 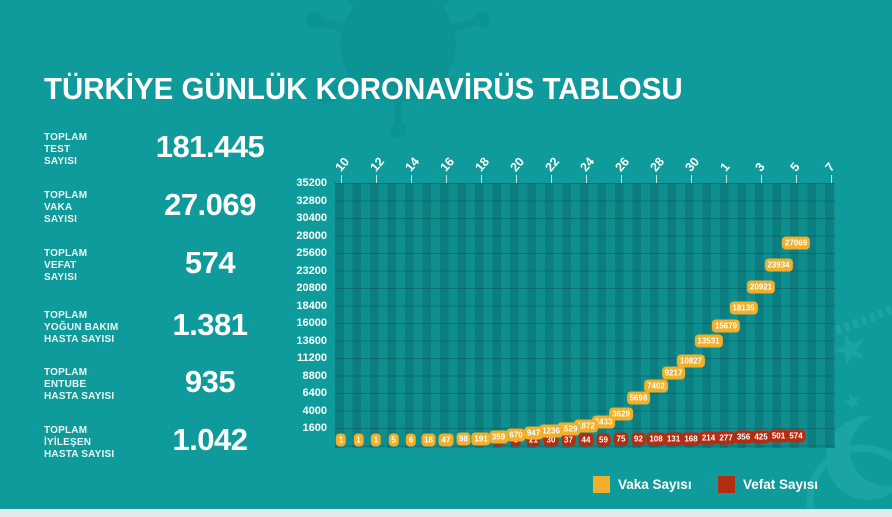 I want to click on case-data-point: 15679, so click(x=726, y=326).